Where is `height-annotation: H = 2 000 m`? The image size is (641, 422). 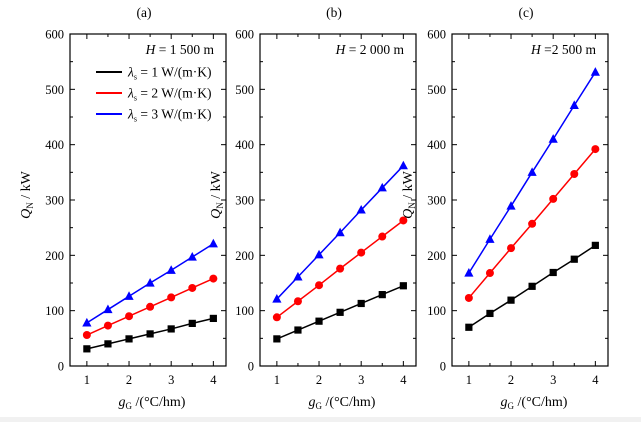 height-annotation: H = 2 000 m is located at coordinates (370, 49).